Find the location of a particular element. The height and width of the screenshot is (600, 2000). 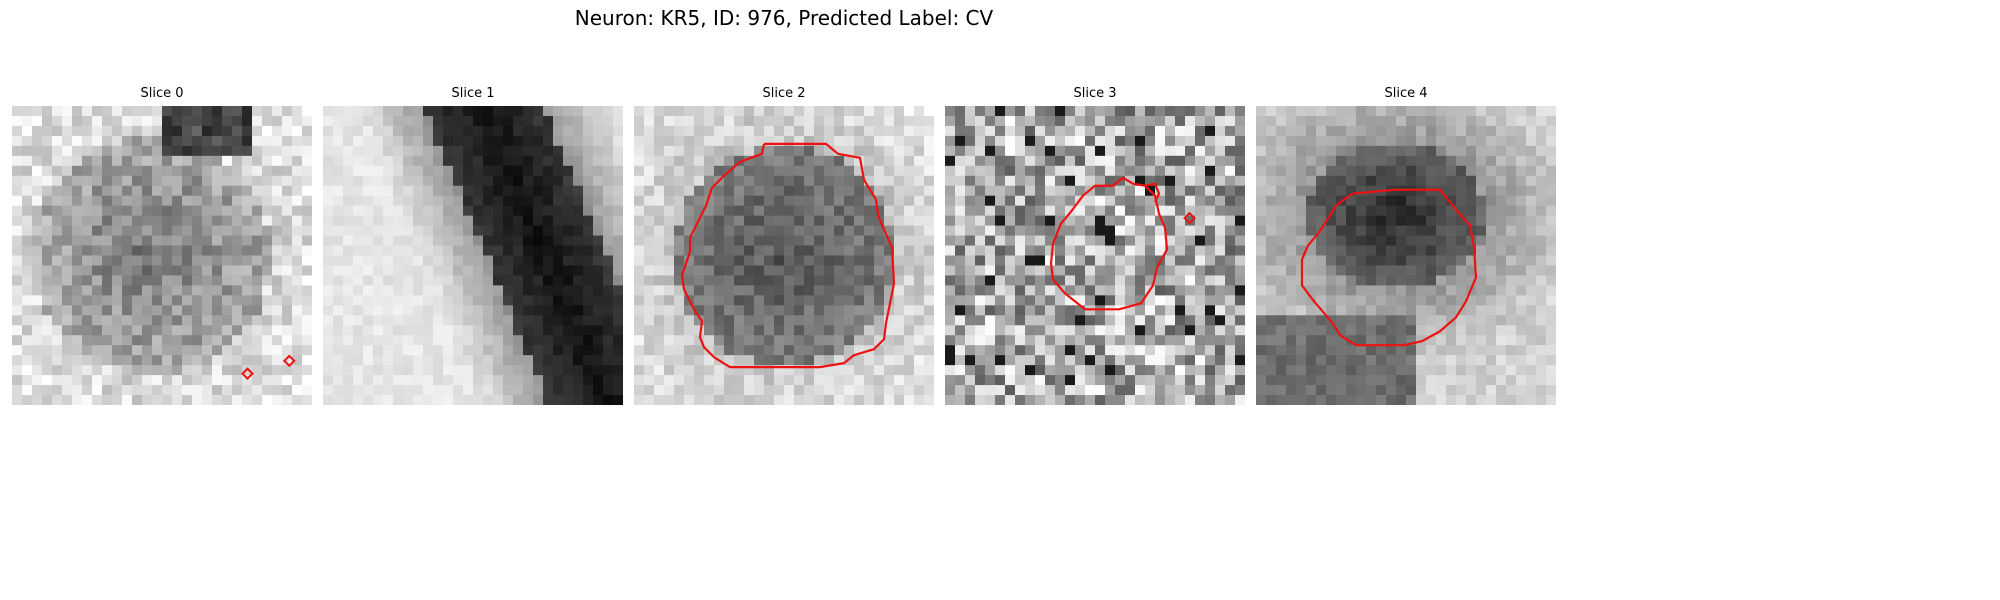

slice-panel-2: Slice 2 is located at coordinates (784, 244).